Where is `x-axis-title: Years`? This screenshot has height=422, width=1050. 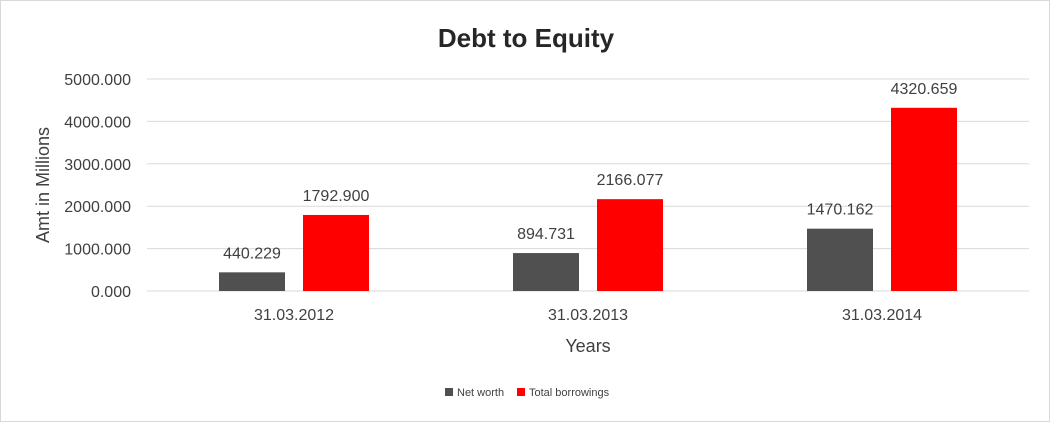 x-axis-title: Years is located at coordinates (587, 346).